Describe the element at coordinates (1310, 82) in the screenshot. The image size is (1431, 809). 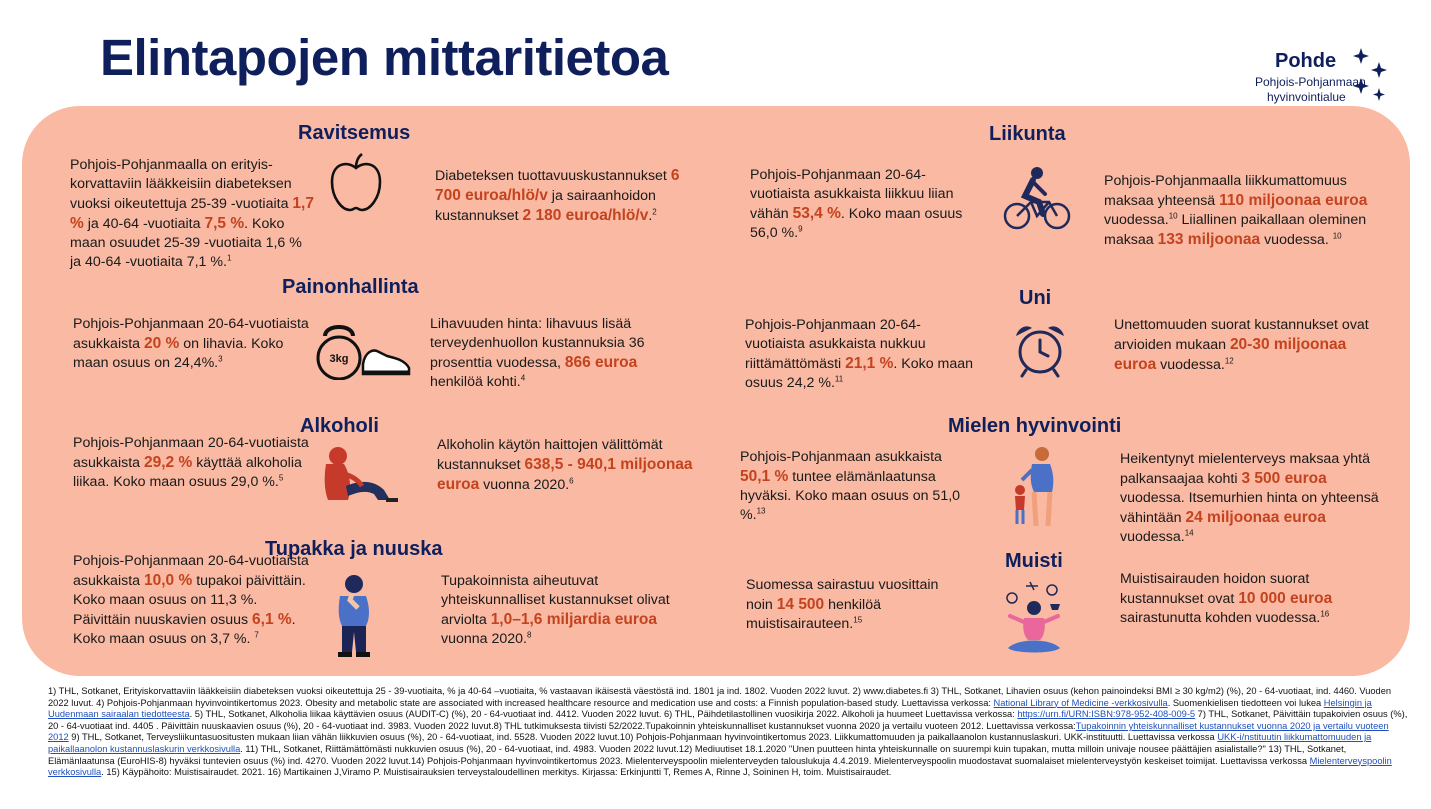
I see `logo-subtitle-1: Pohjois-Pohjanmaan` at that location.